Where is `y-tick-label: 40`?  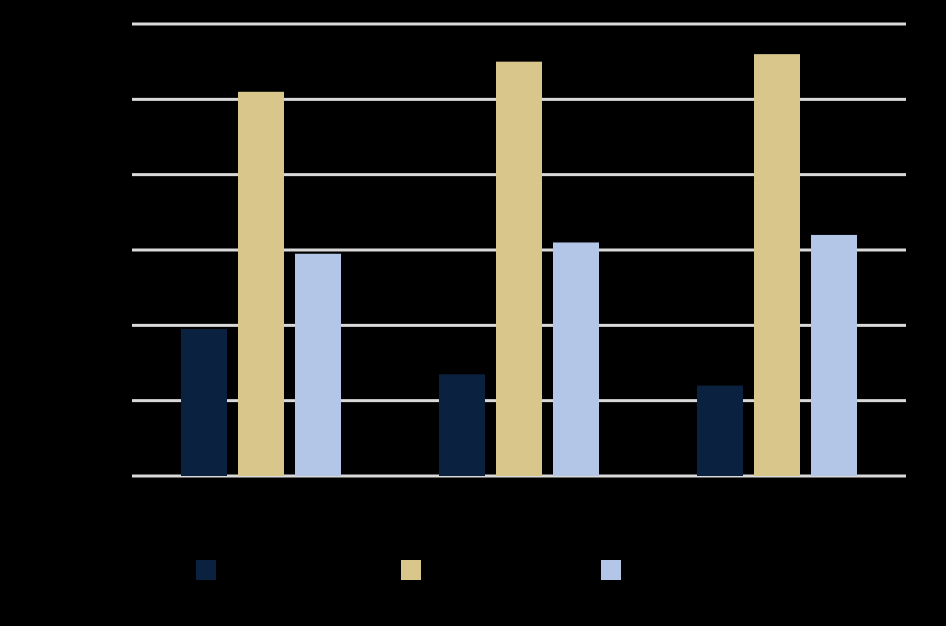
y-tick-label: 40 is located at coordinates (113, 174).